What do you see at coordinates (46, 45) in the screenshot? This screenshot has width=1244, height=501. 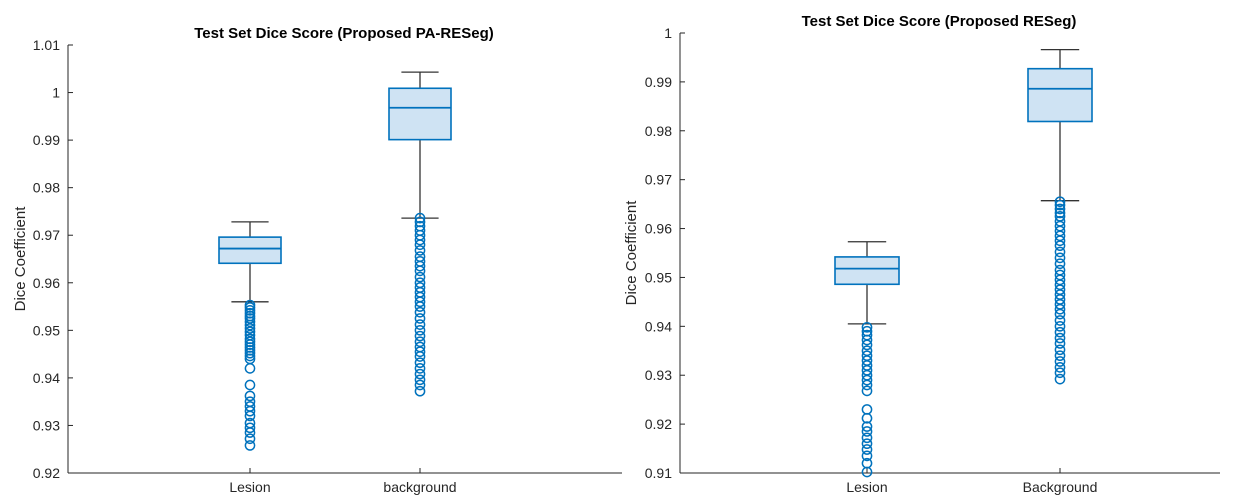 I see `y-tick-label: 1.01` at bounding box center [46, 45].